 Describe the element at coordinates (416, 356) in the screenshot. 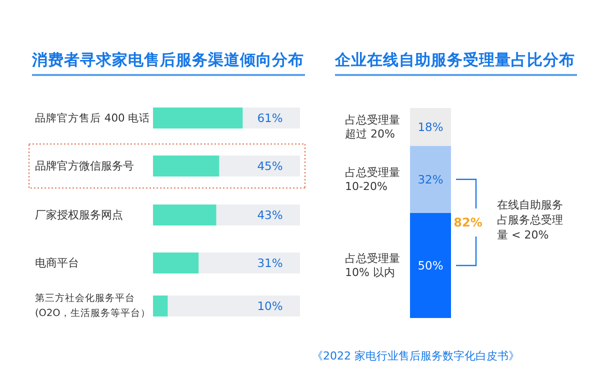

I see `text: 《2022 家电行业售后服务数字化白皮书》` at that location.